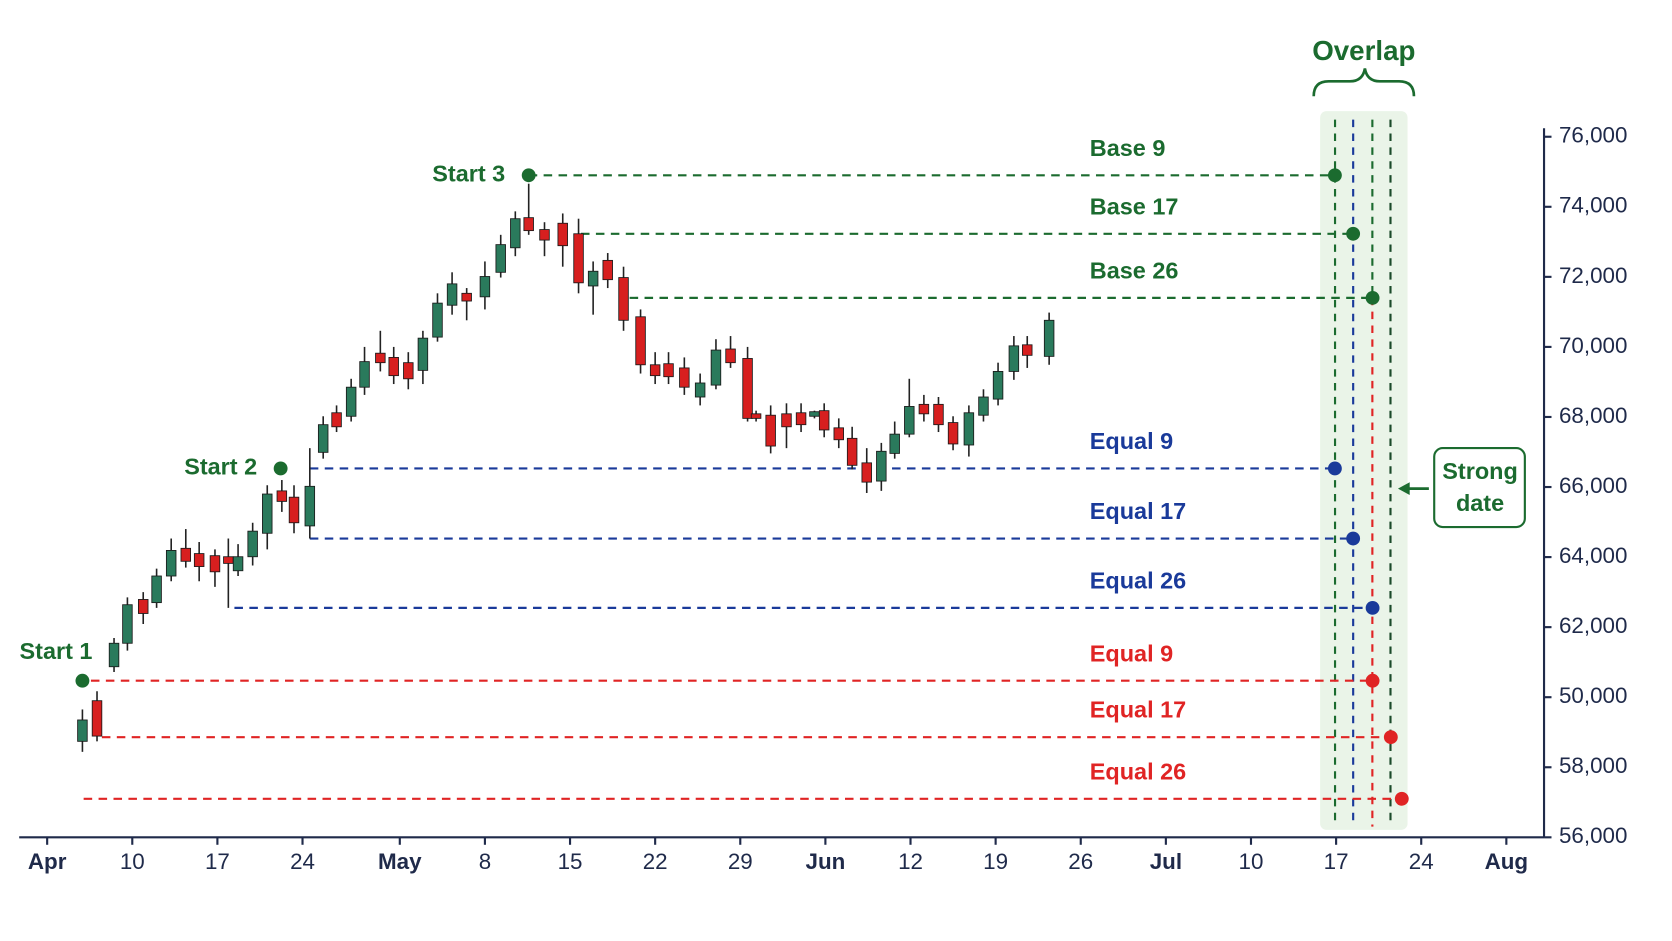 Image resolution: width=1672 pixels, height=941 pixels. Describe the element at coordinates (1166, 861) in the screenshot. I see `x-tick-label: Jul` at that location.